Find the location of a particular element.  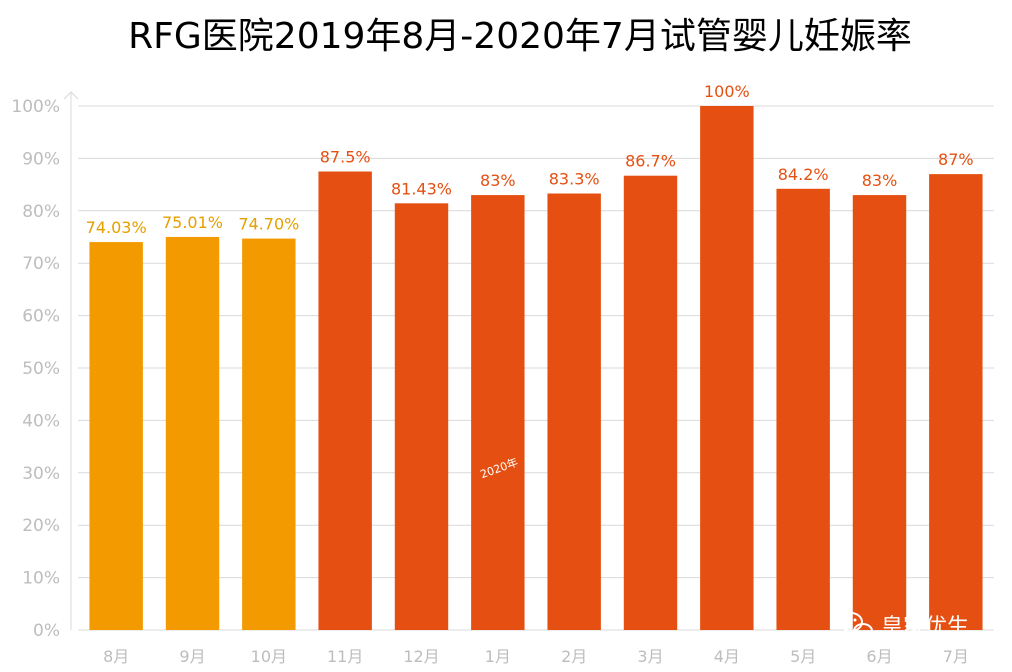

y-tick-label: 60% is located at coordinates (41, 317).